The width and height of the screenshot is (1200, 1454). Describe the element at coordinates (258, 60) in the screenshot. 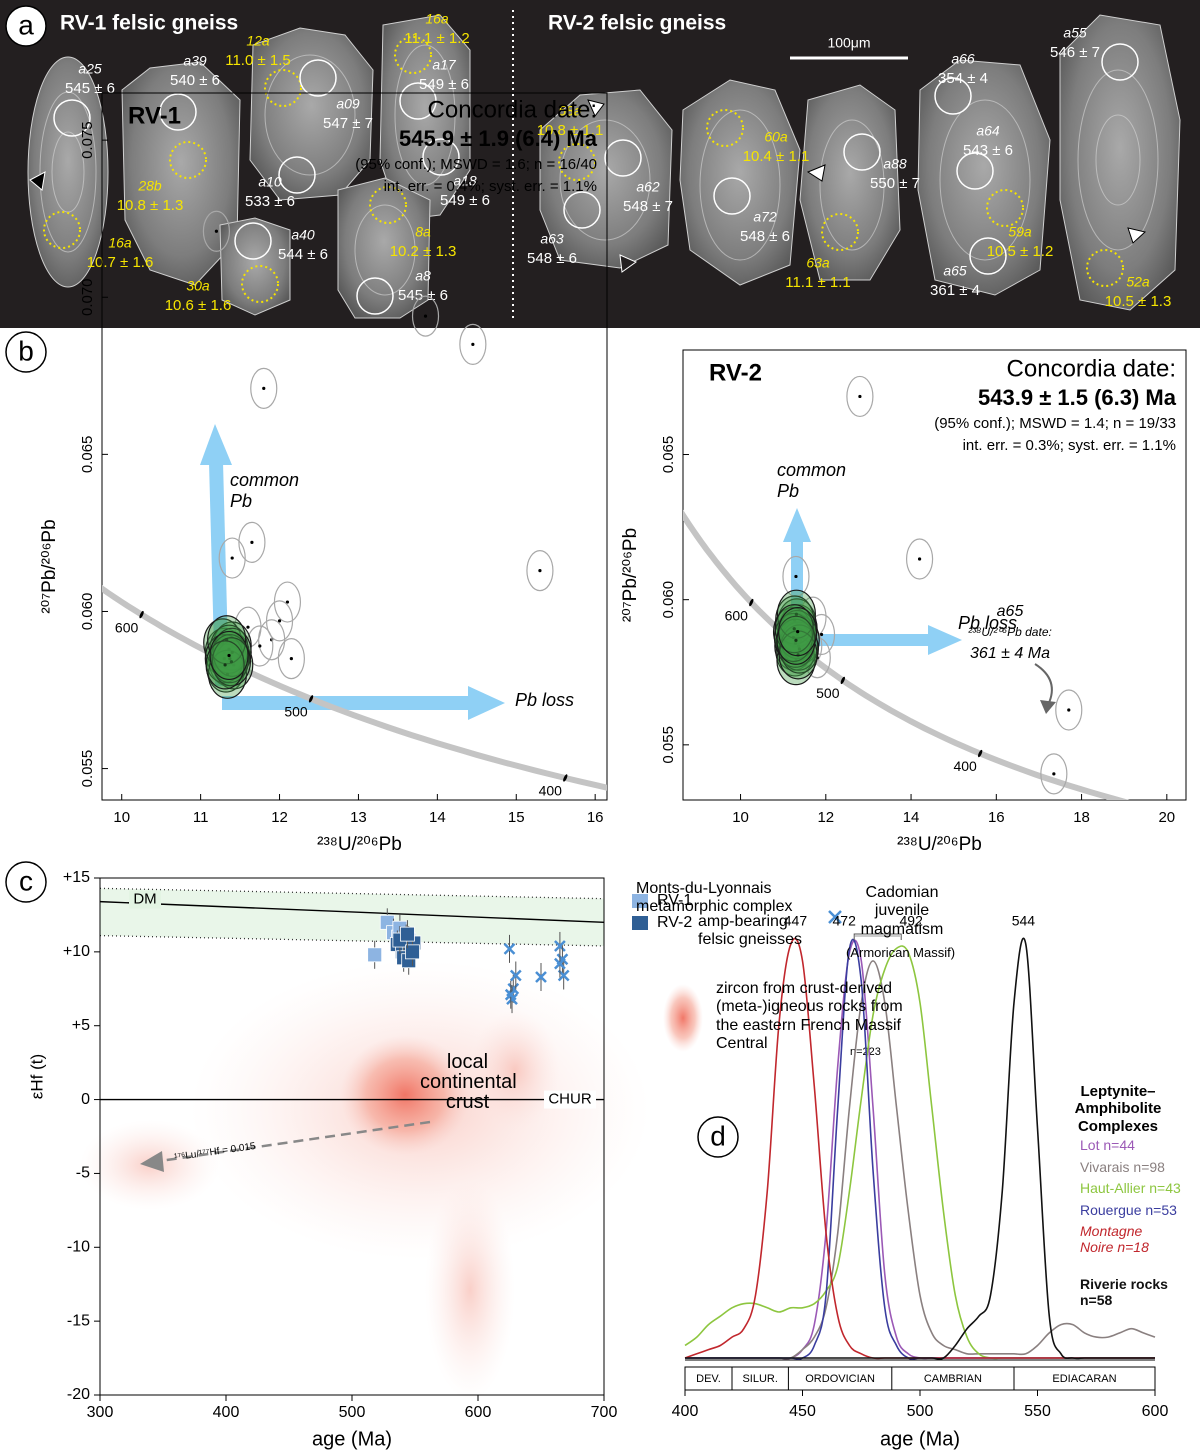

I see `spot-date: 11.0 ± 1.5` at that location.